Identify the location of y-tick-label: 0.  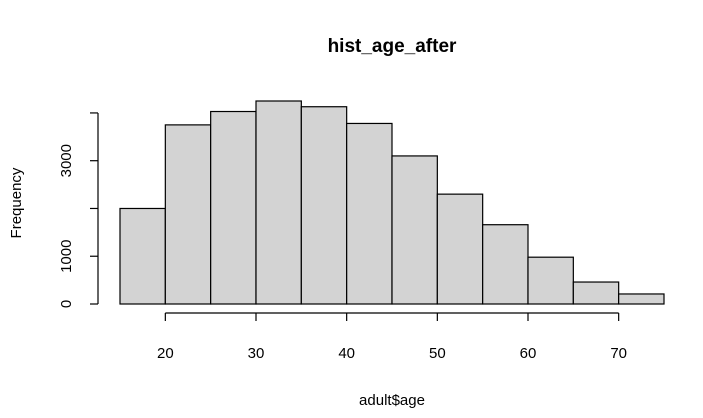
(66, 304).